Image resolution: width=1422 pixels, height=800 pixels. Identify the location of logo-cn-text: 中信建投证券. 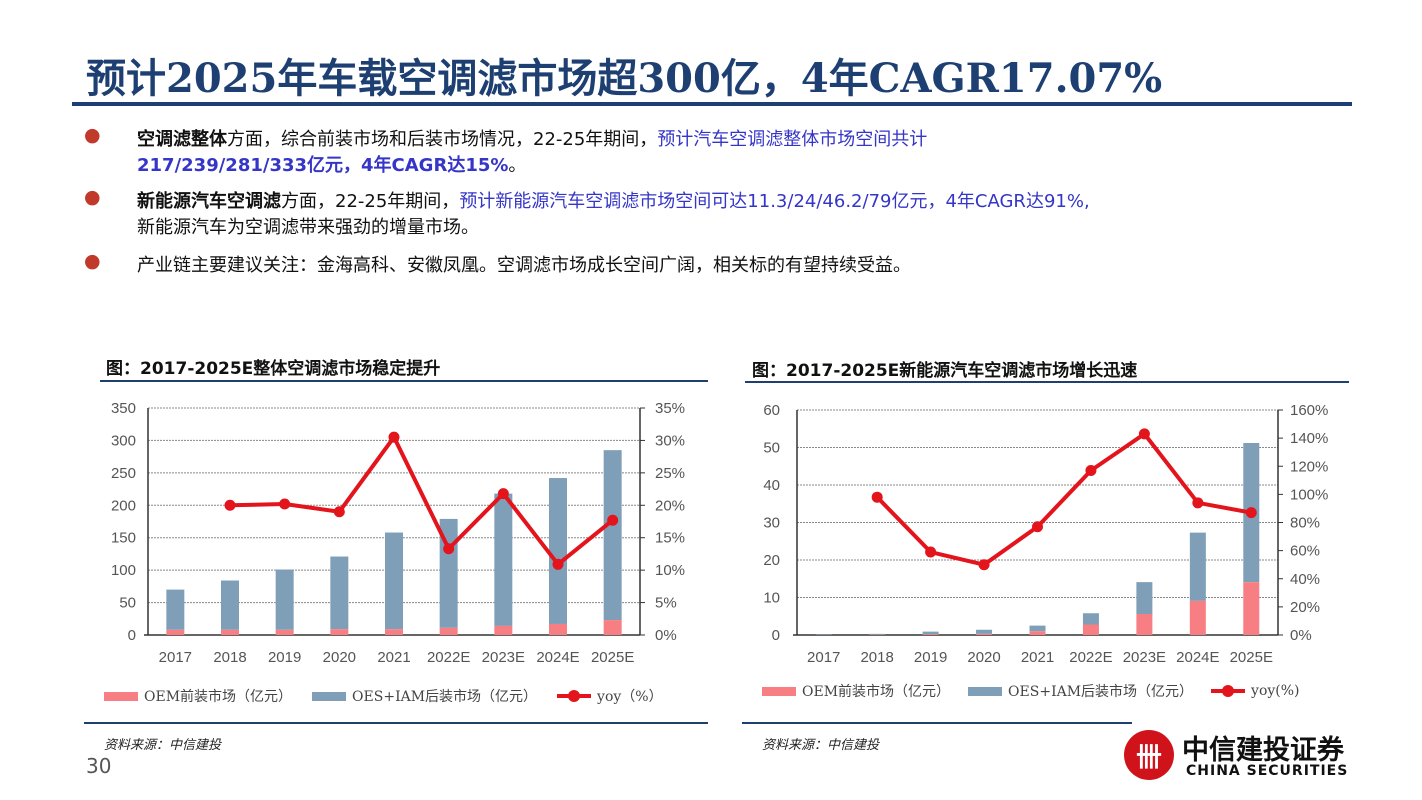
(1263, 750).